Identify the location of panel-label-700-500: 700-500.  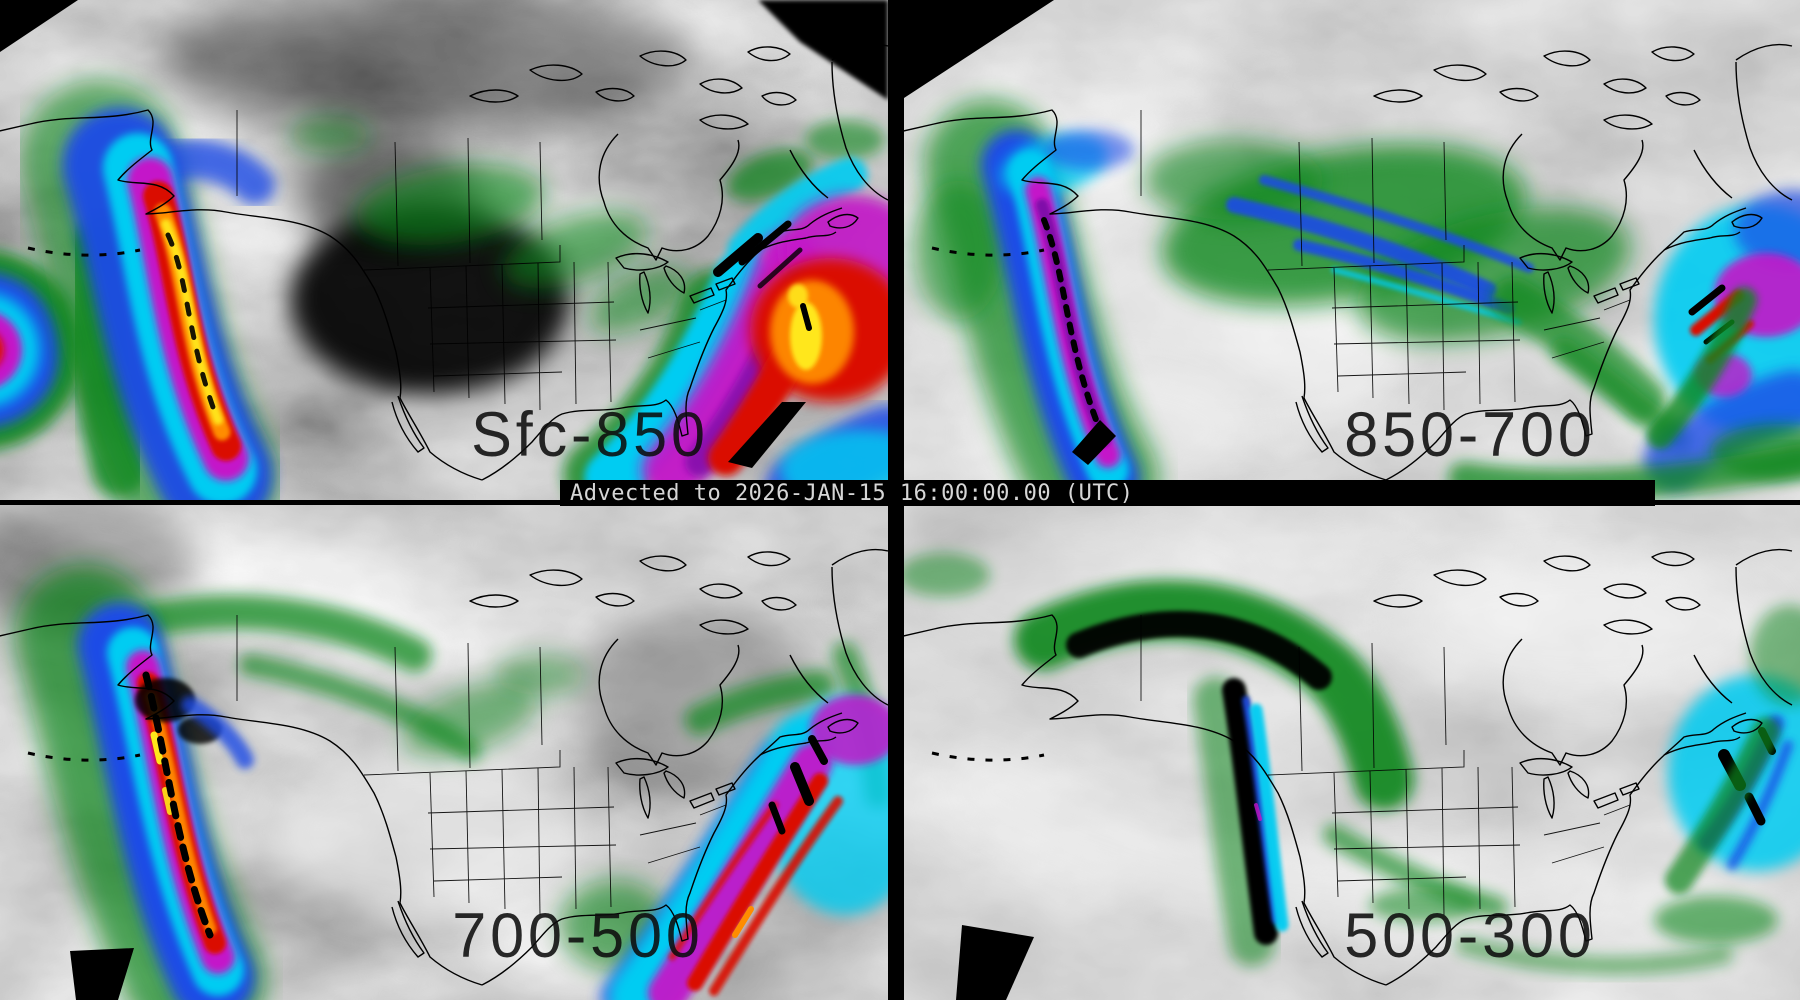
(578, 936).